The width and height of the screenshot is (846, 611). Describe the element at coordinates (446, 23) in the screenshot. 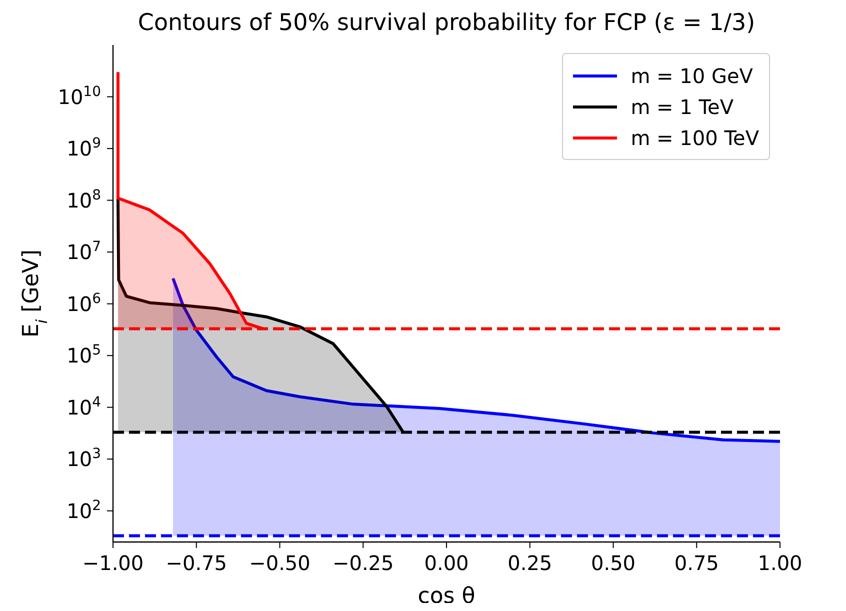

I see `chart-title: Contours of 50% survival probability for FCP (ε = 1/3)` at that location.